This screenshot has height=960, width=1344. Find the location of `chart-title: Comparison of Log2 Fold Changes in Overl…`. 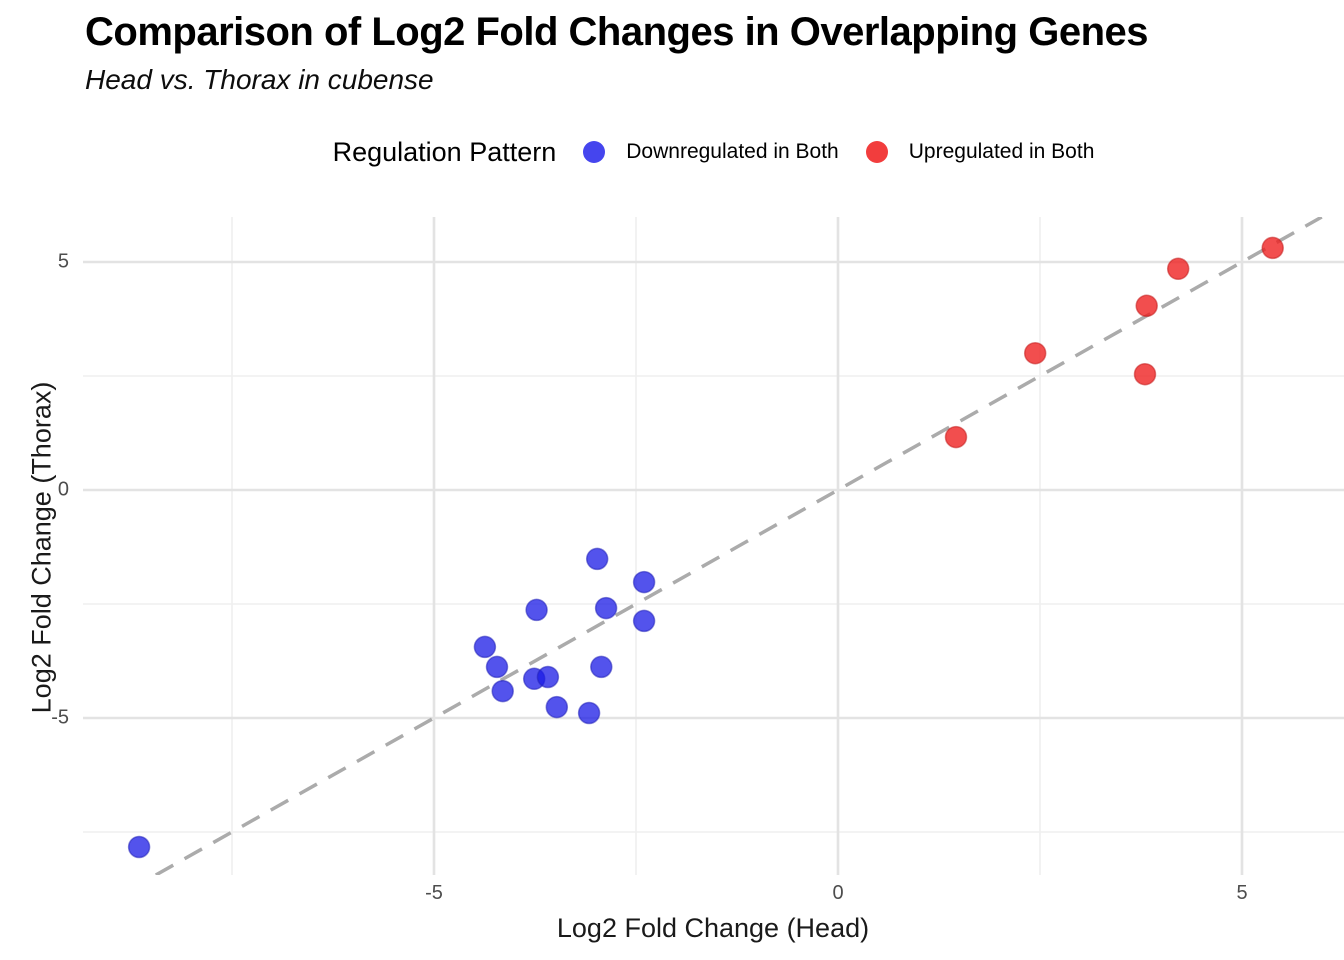

chart-title: Comparison of Log2 Fold Changes in Overl… is located at coordinates (617, 32).